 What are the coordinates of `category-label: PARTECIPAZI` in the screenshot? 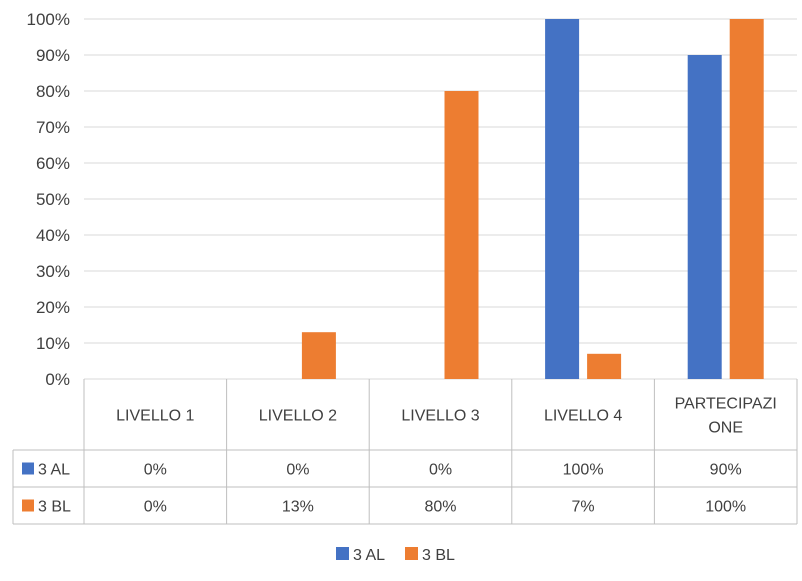 It's located at (726, 404).